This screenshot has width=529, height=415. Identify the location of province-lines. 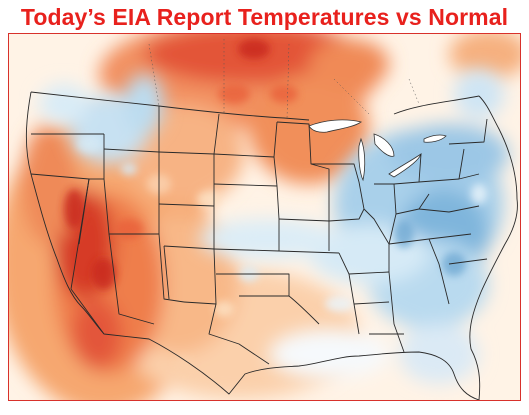
(284, 79).